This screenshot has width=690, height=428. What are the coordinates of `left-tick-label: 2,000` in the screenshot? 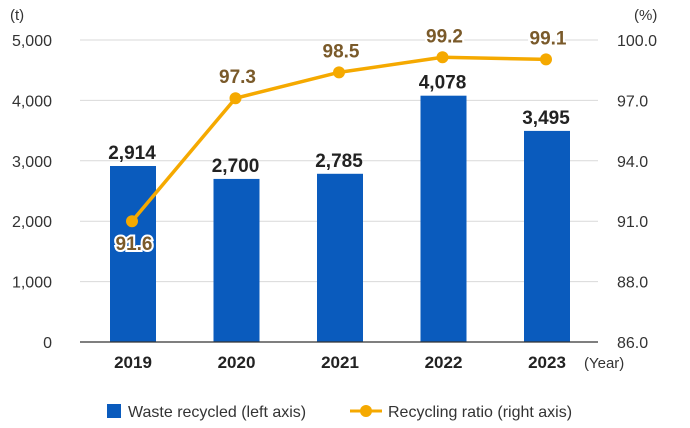 It's located at (32, 222).